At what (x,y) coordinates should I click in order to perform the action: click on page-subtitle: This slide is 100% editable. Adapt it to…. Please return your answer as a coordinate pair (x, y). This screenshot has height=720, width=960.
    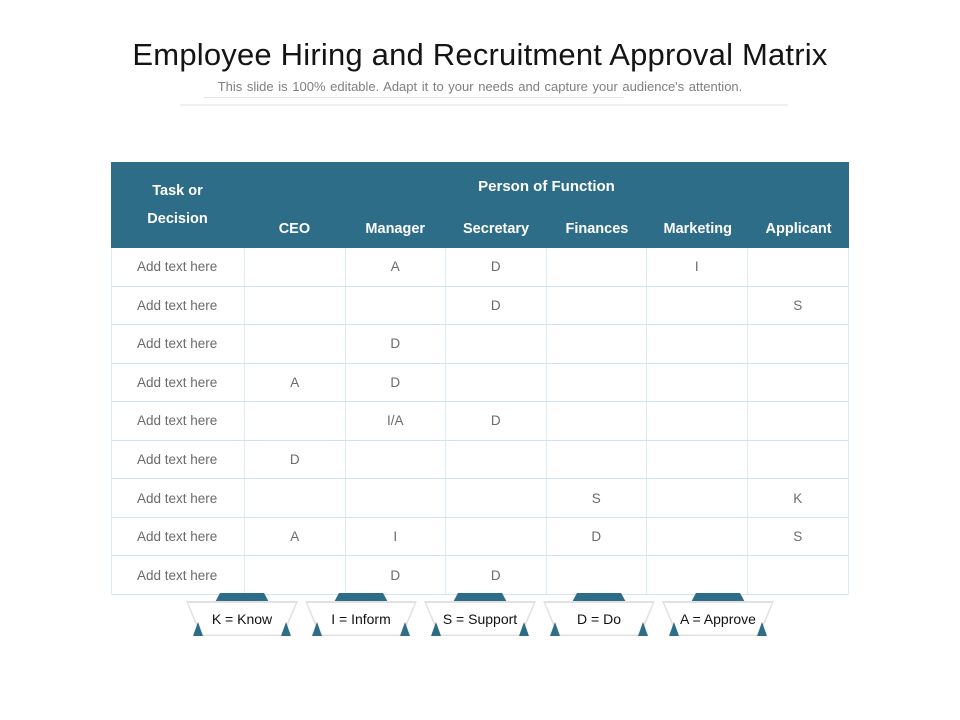
    Looking at the image, I should click on (480, 86).